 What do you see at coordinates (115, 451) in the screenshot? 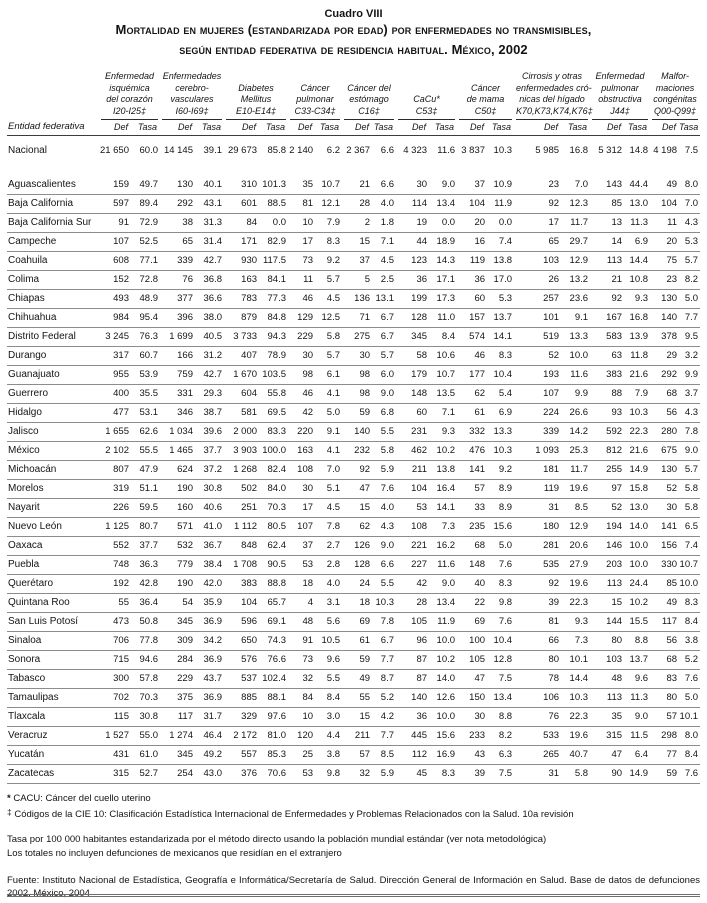
I see `def-value: 2 102` at bounding box center [115, 451].